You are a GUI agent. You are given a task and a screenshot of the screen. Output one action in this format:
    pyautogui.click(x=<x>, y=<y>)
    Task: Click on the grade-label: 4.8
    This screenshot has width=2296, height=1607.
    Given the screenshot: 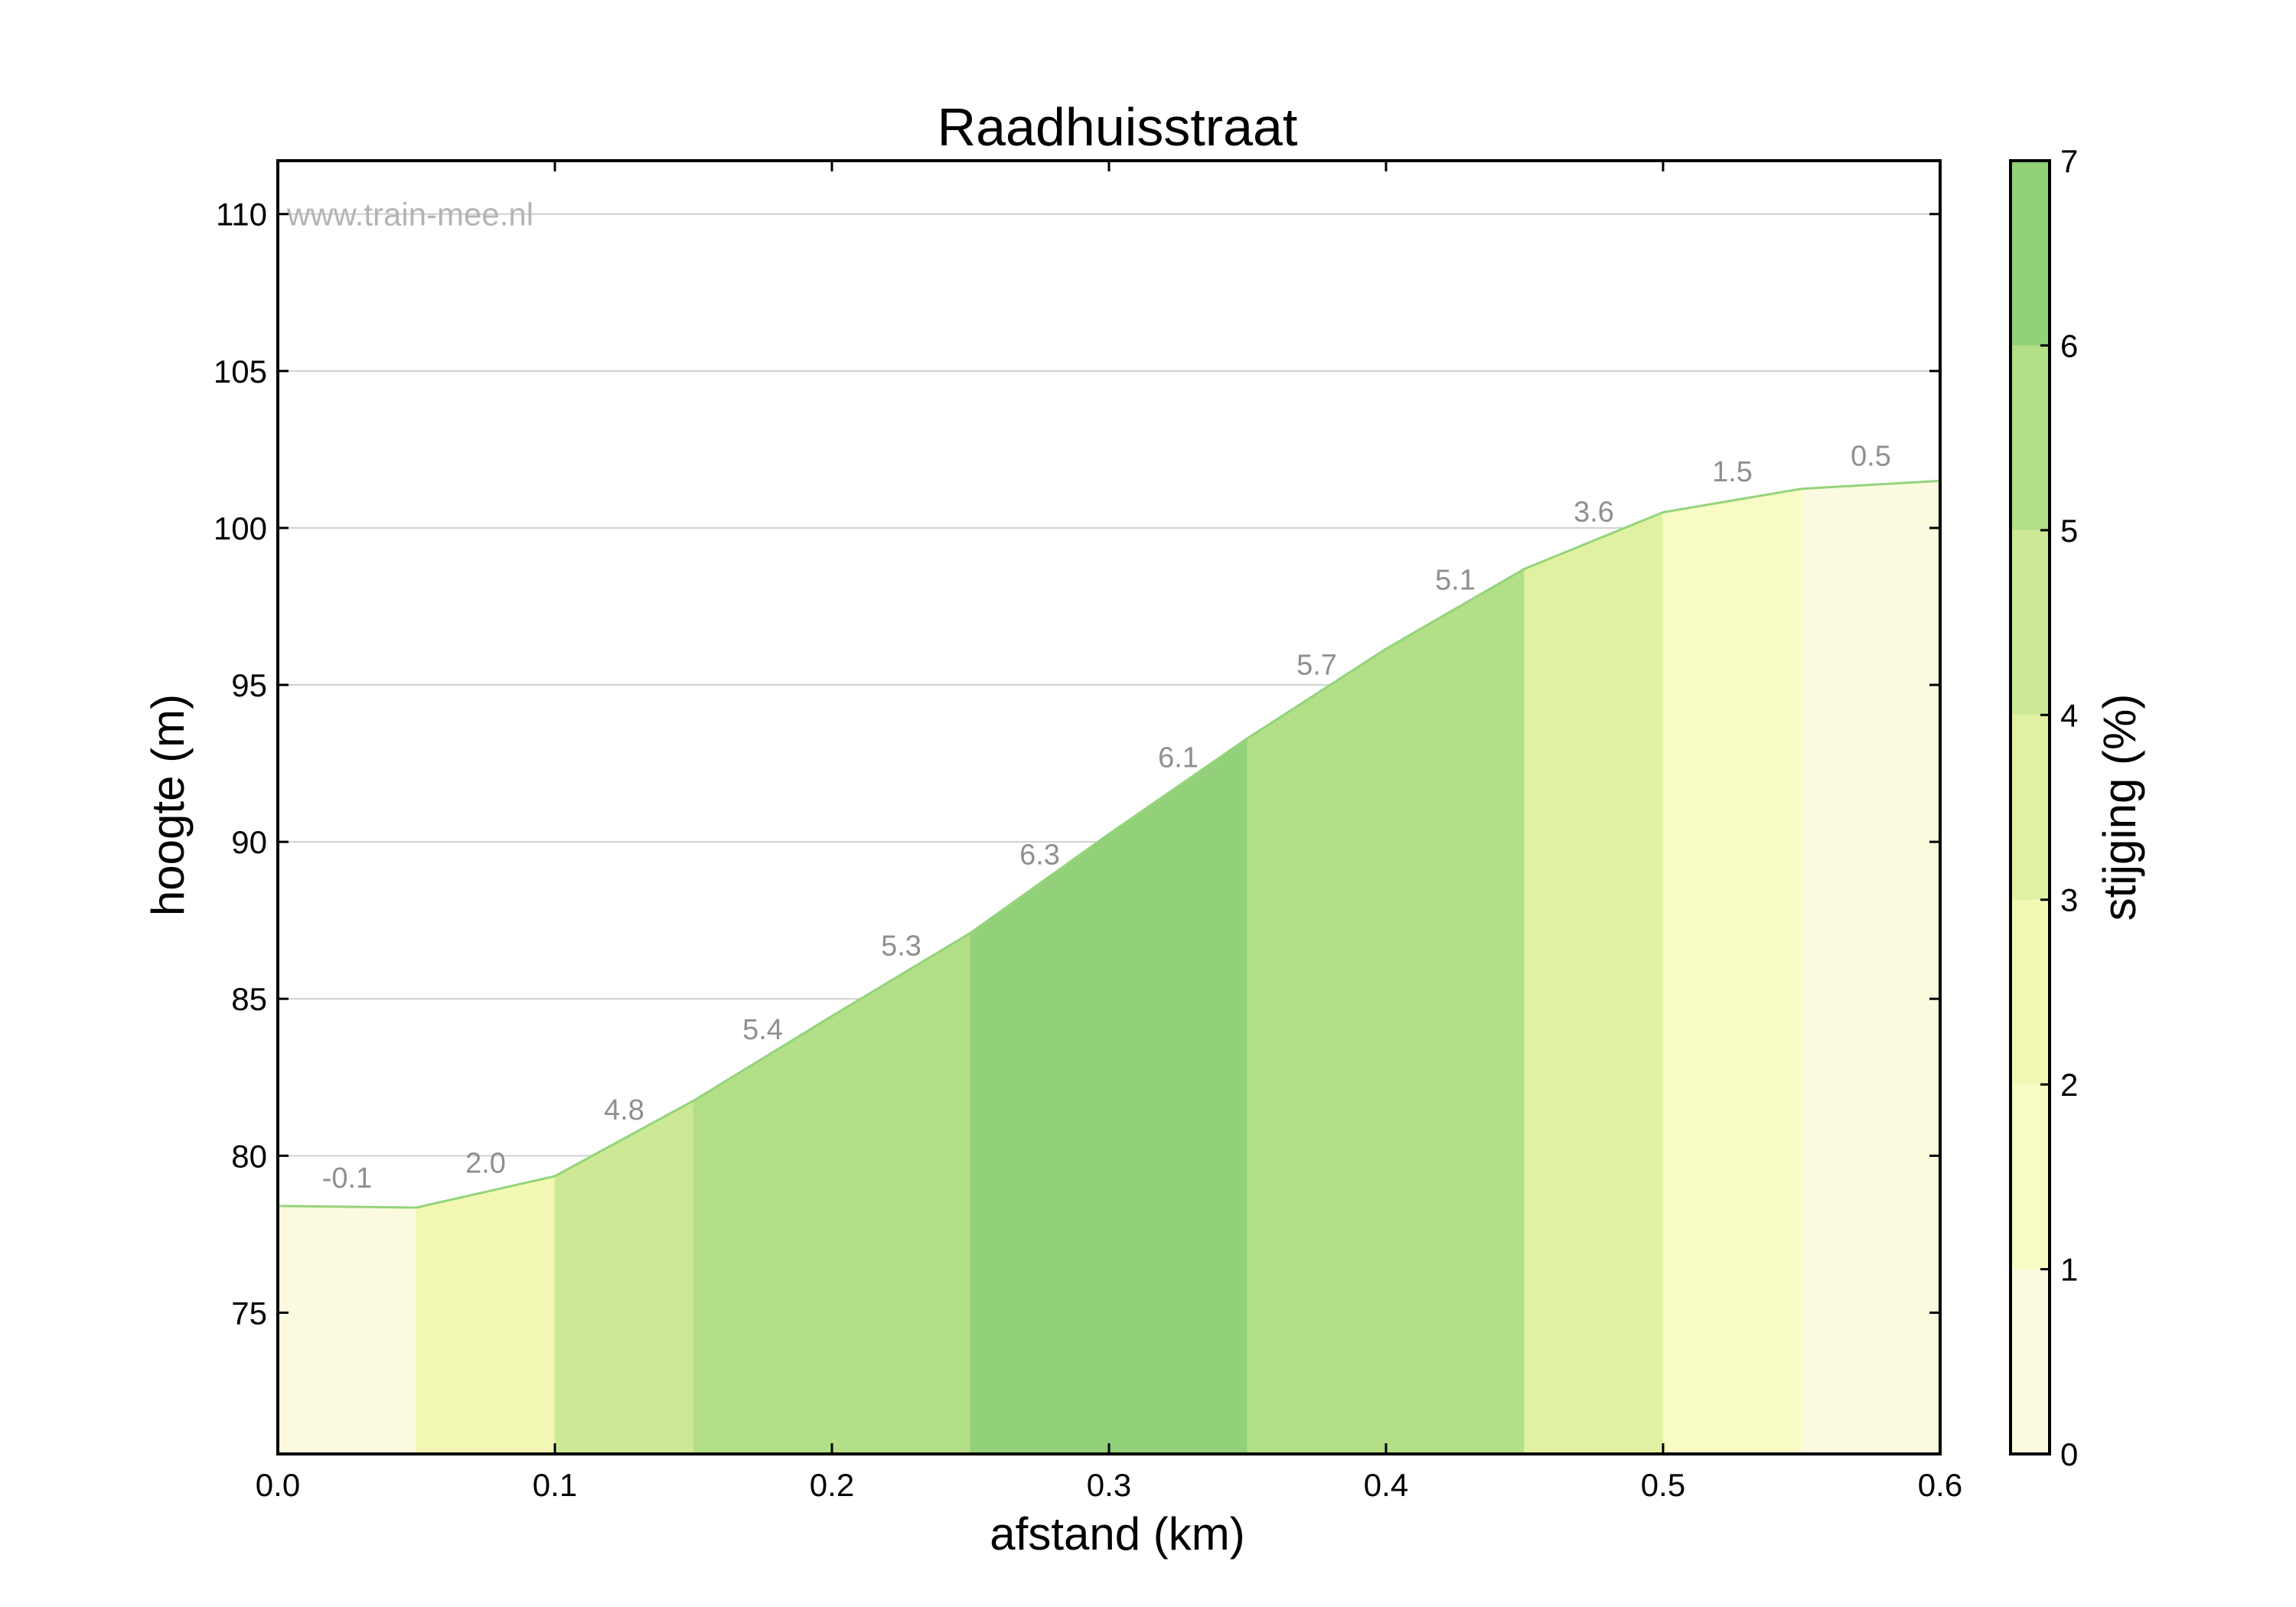 What is the action you would take?
    pyautogui.click(x=624, y=1110)
    